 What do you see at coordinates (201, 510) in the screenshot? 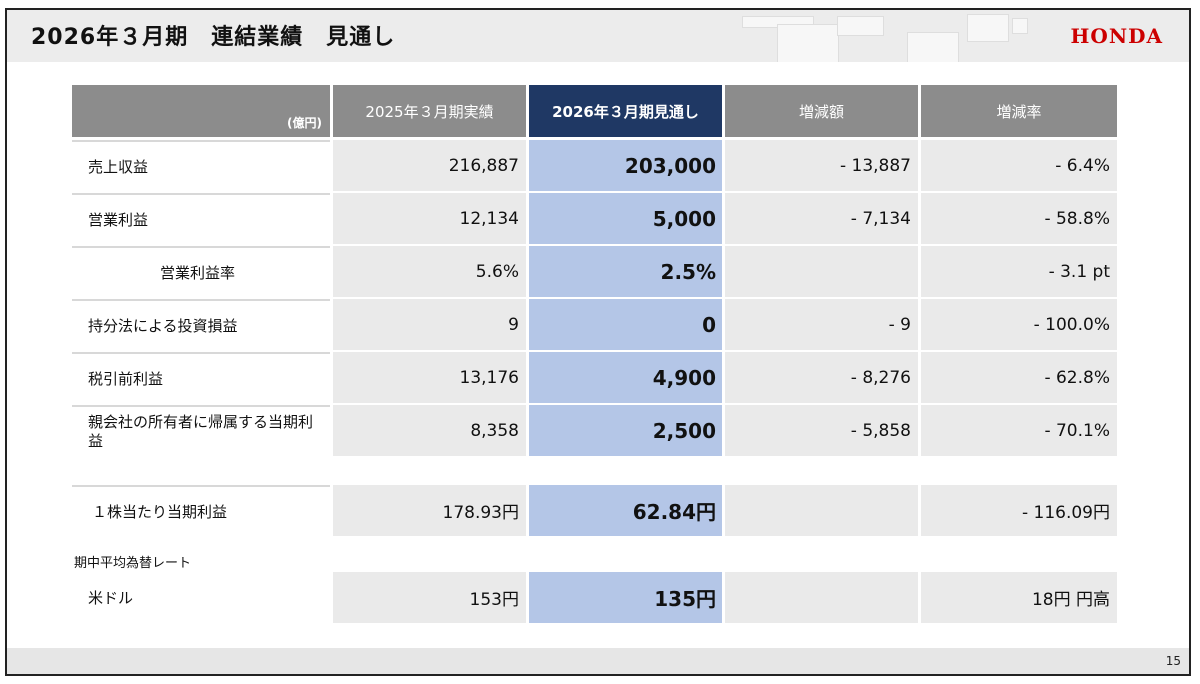
I see `row-label-eps: １株当たり当期利益` at bounding box center [201, 510].